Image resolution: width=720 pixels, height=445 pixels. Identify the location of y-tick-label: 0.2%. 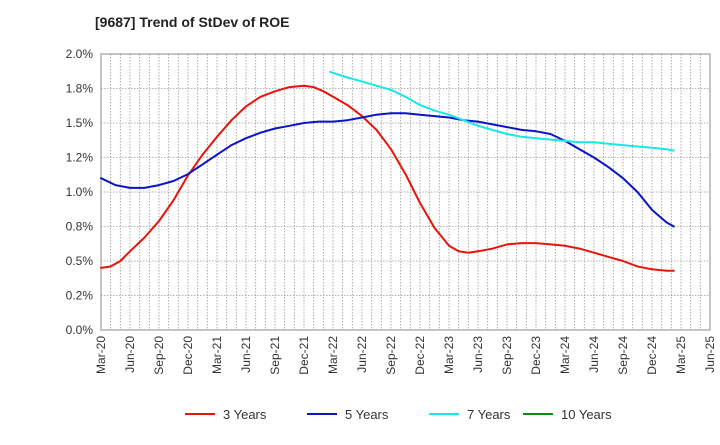
(80, 296).